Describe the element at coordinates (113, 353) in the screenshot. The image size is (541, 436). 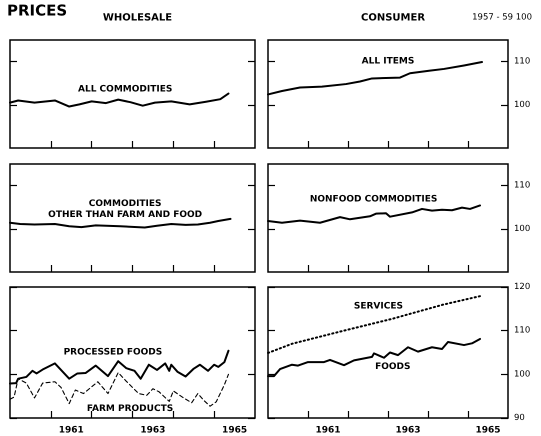
I see `series-label: PROCESSED FOODS` at that location.